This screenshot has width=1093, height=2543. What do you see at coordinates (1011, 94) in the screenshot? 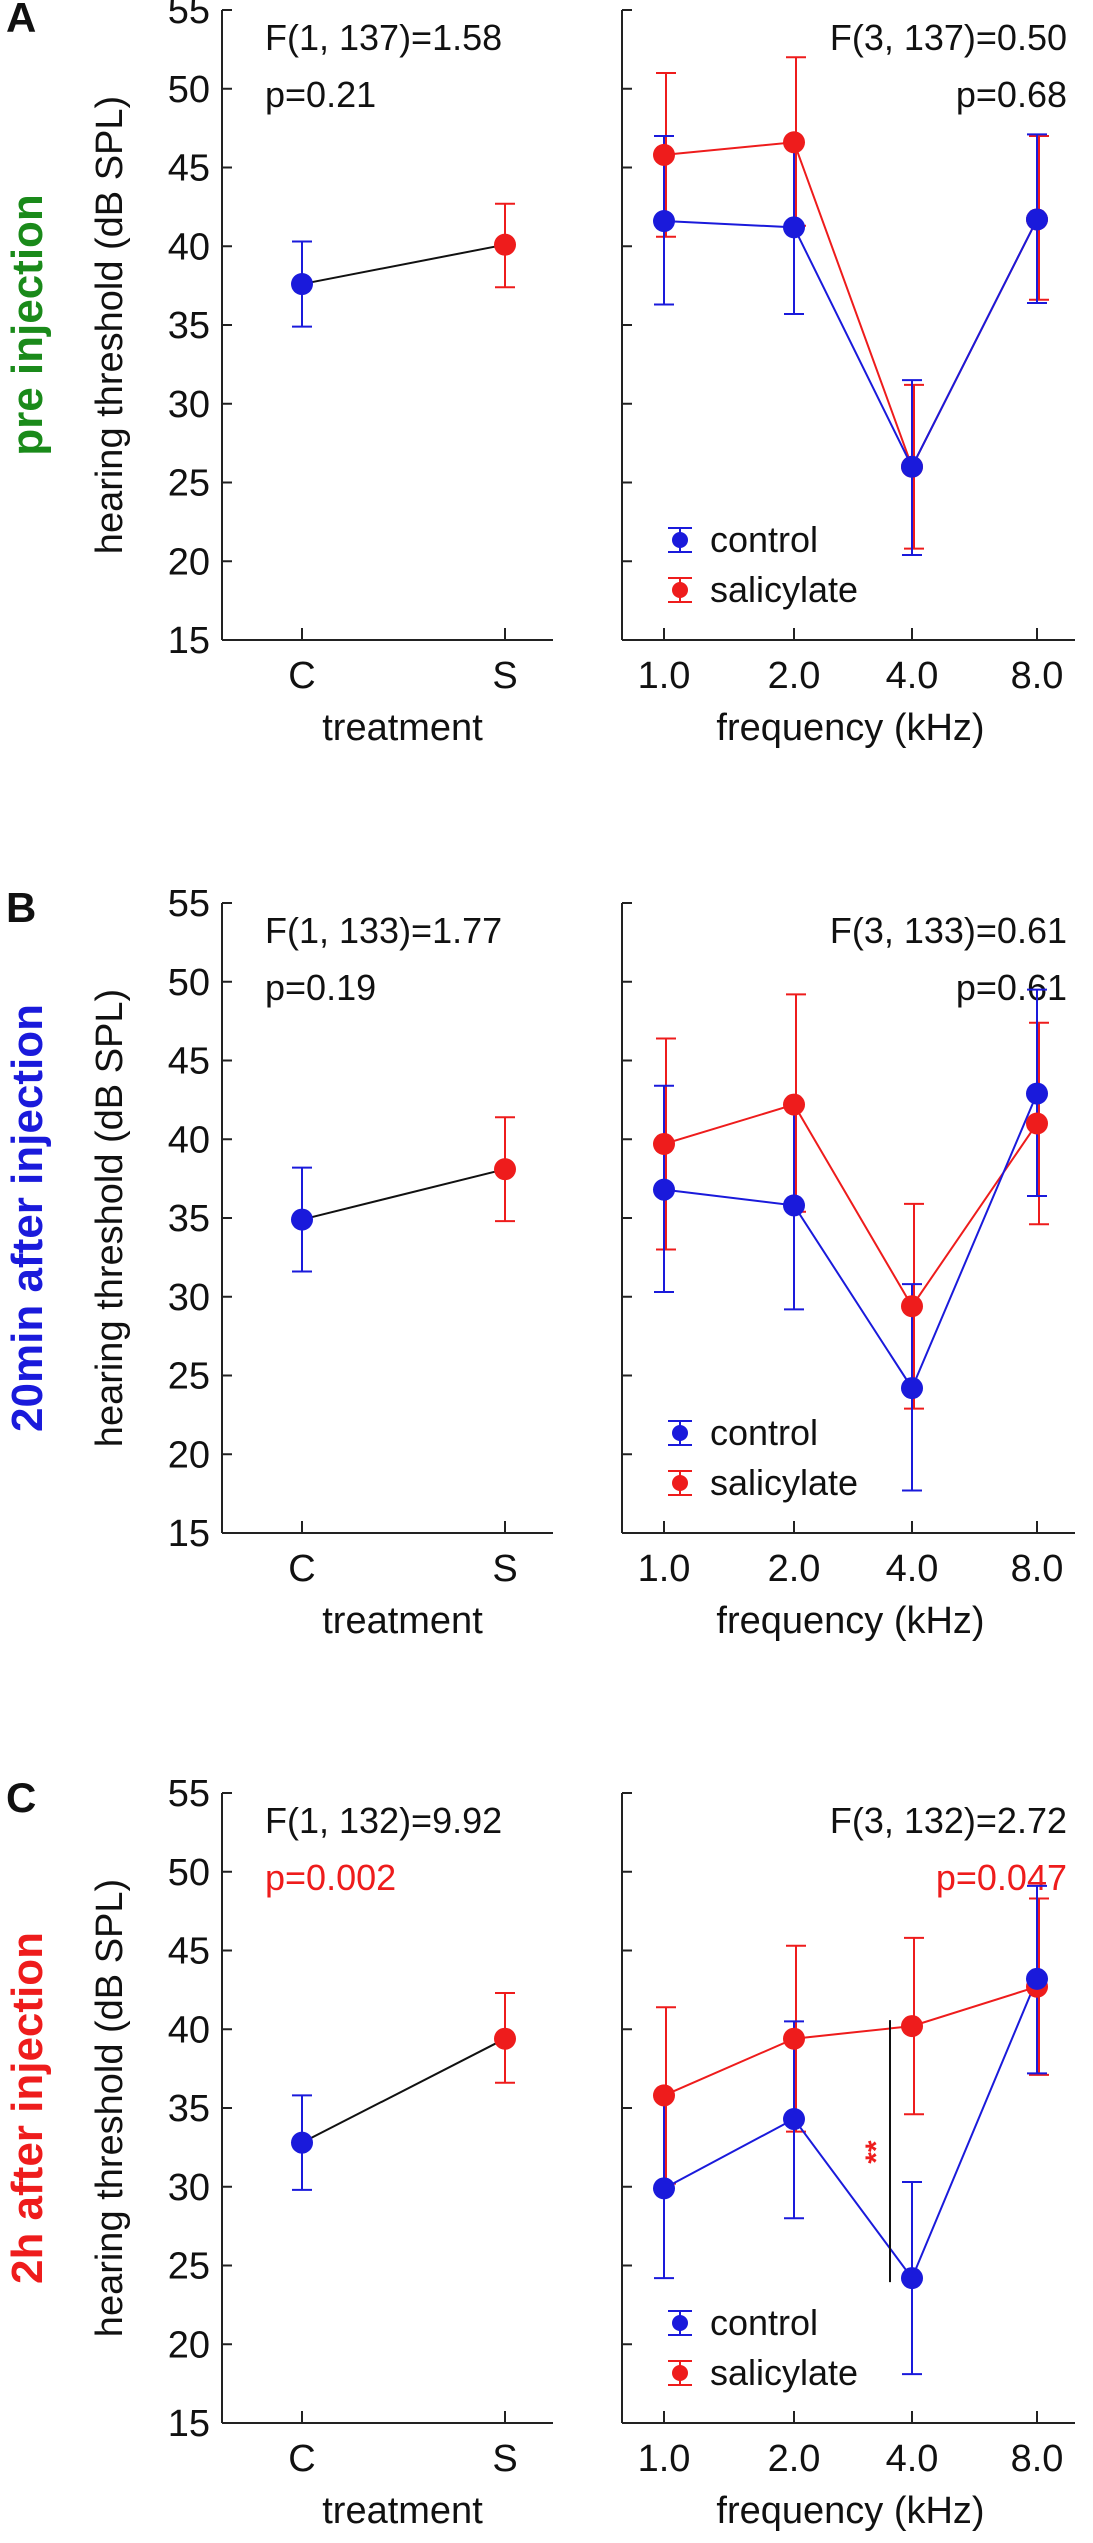
I see `frequency-p-value: p=0.68` at bounding box center [1011, 94].